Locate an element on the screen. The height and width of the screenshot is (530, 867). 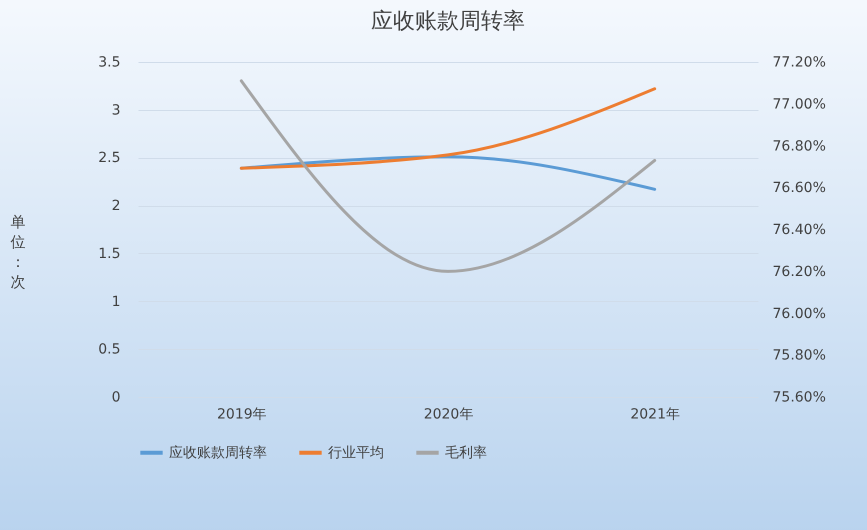
y-tick-label: 2.5 is located at coordinates (109, 158).